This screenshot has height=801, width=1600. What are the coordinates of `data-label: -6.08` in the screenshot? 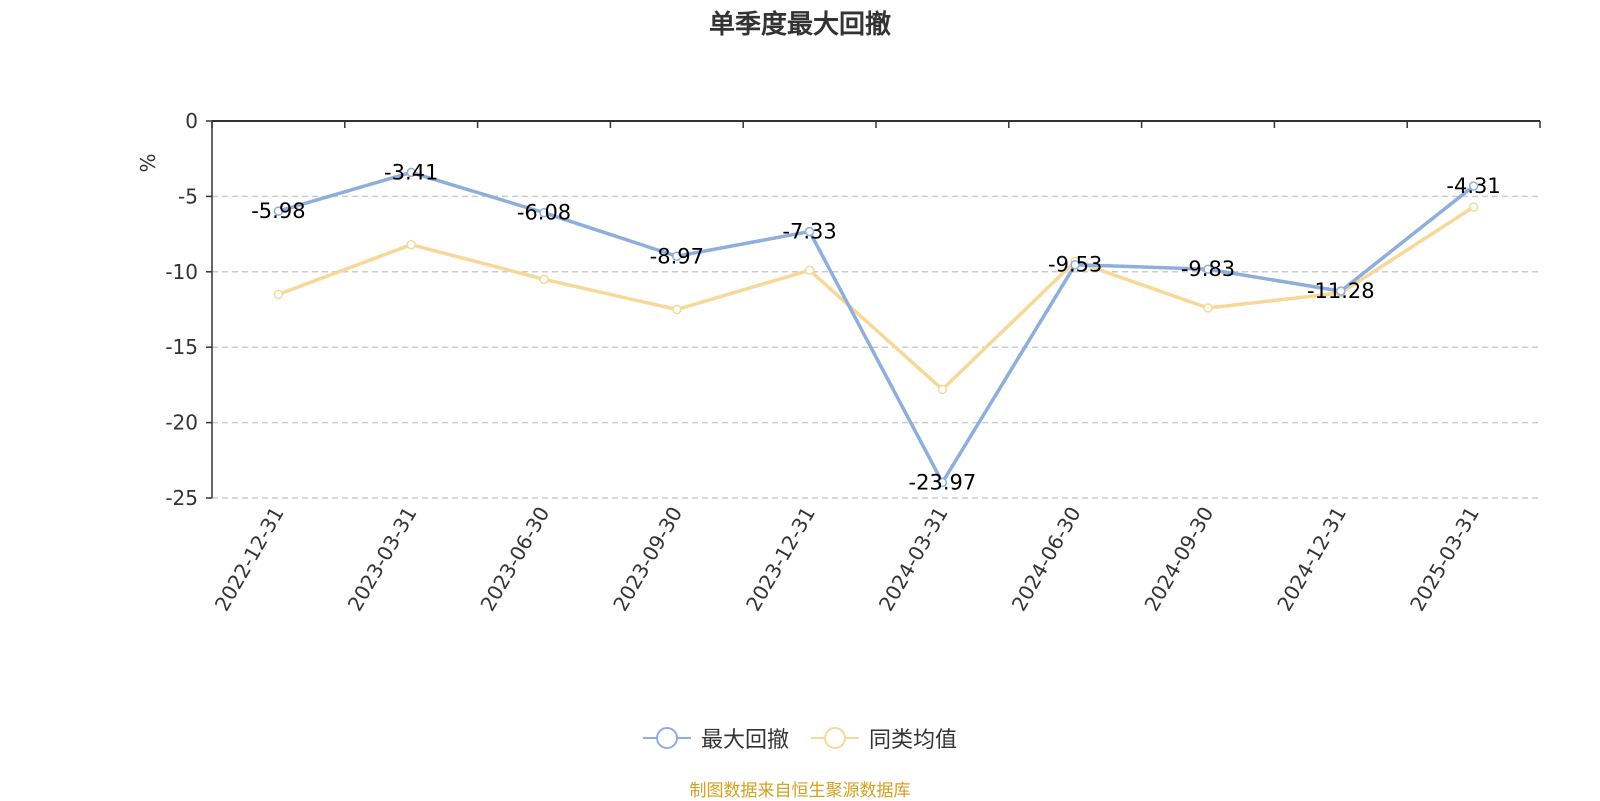 It's located at (544, 213).